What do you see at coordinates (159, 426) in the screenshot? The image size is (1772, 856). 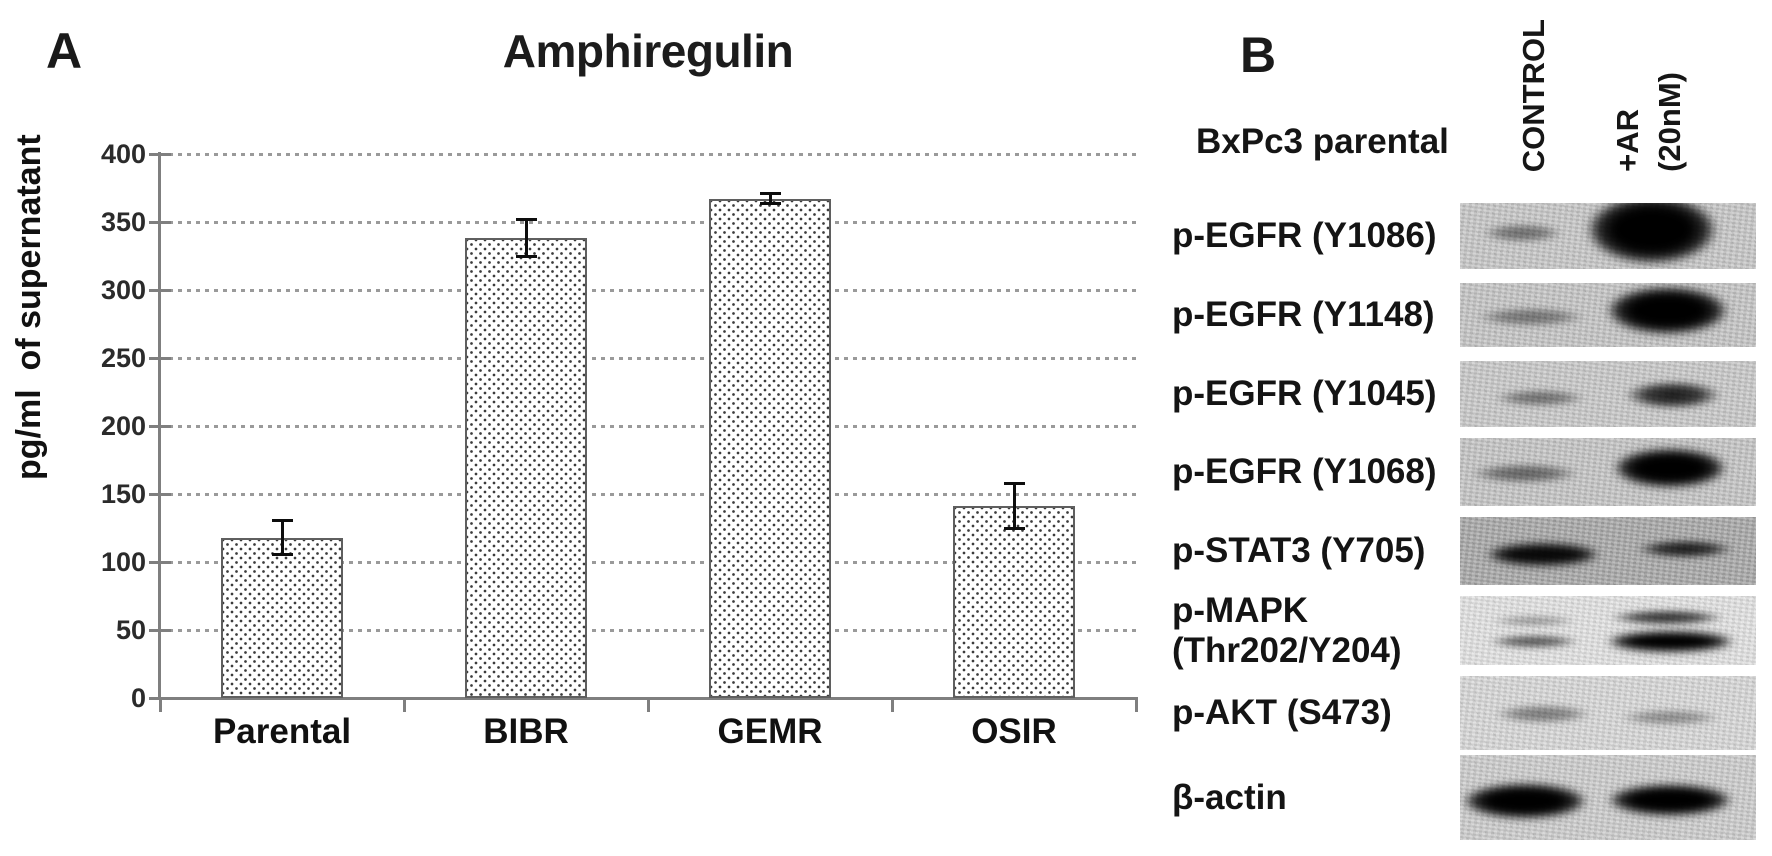 I see `y-axis-line` at bounding box center [159, 426].